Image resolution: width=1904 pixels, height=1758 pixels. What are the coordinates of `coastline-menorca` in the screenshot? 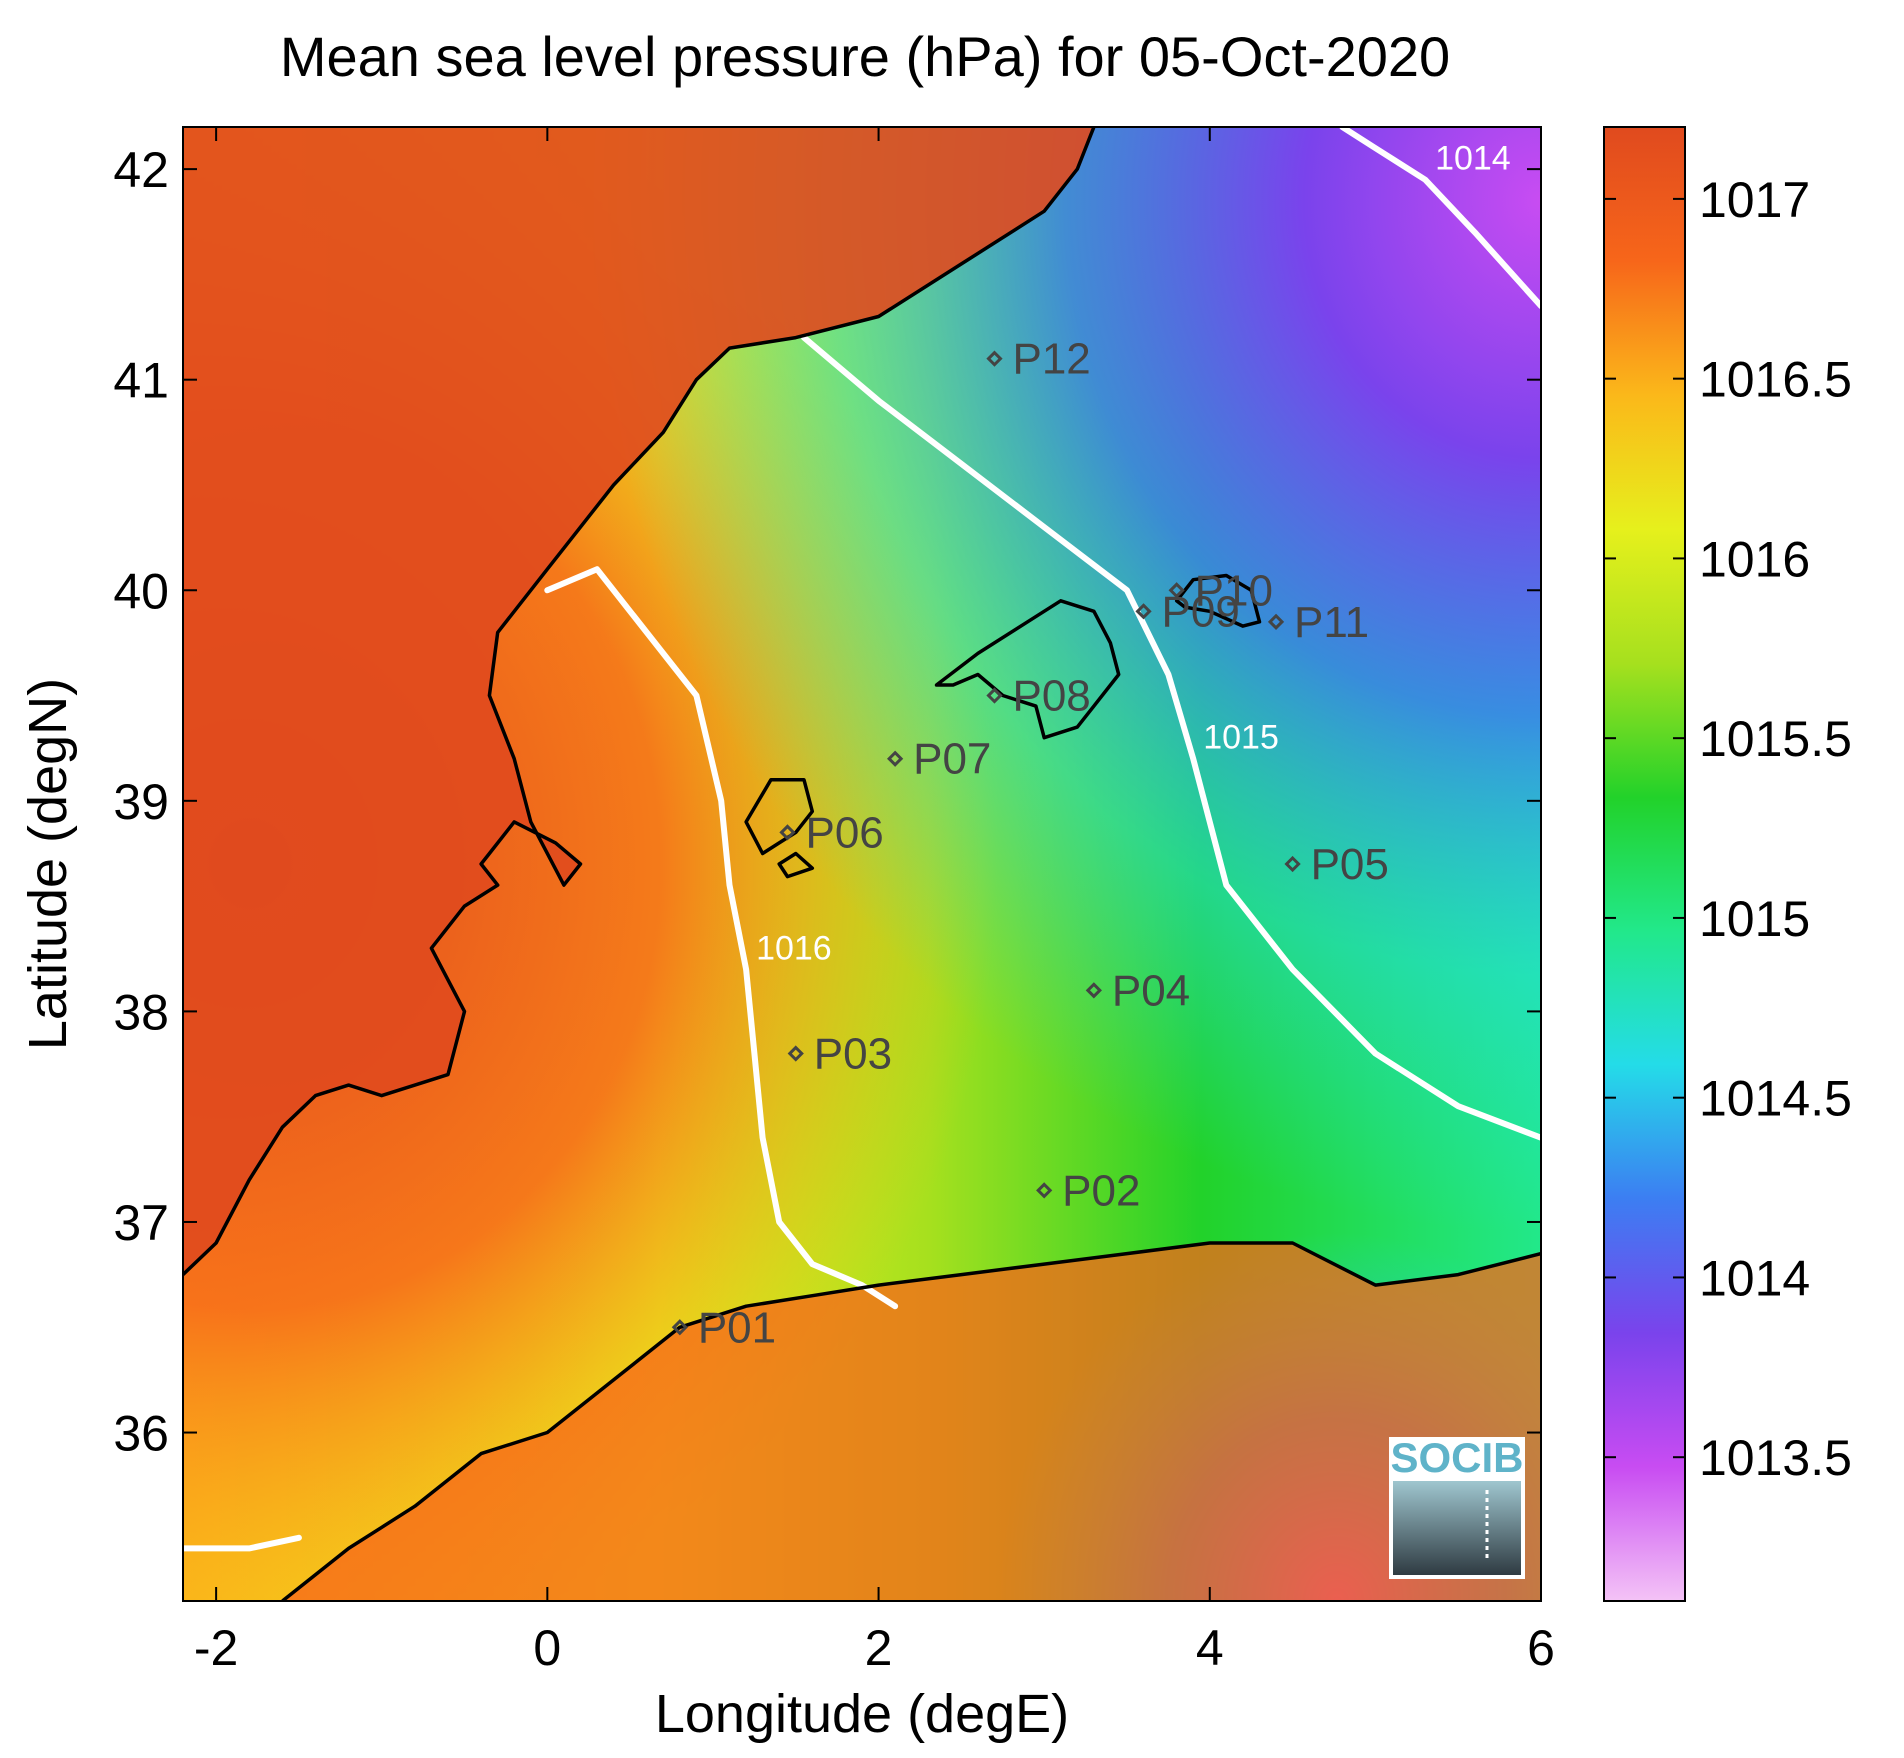 It's located at (1218, 600).